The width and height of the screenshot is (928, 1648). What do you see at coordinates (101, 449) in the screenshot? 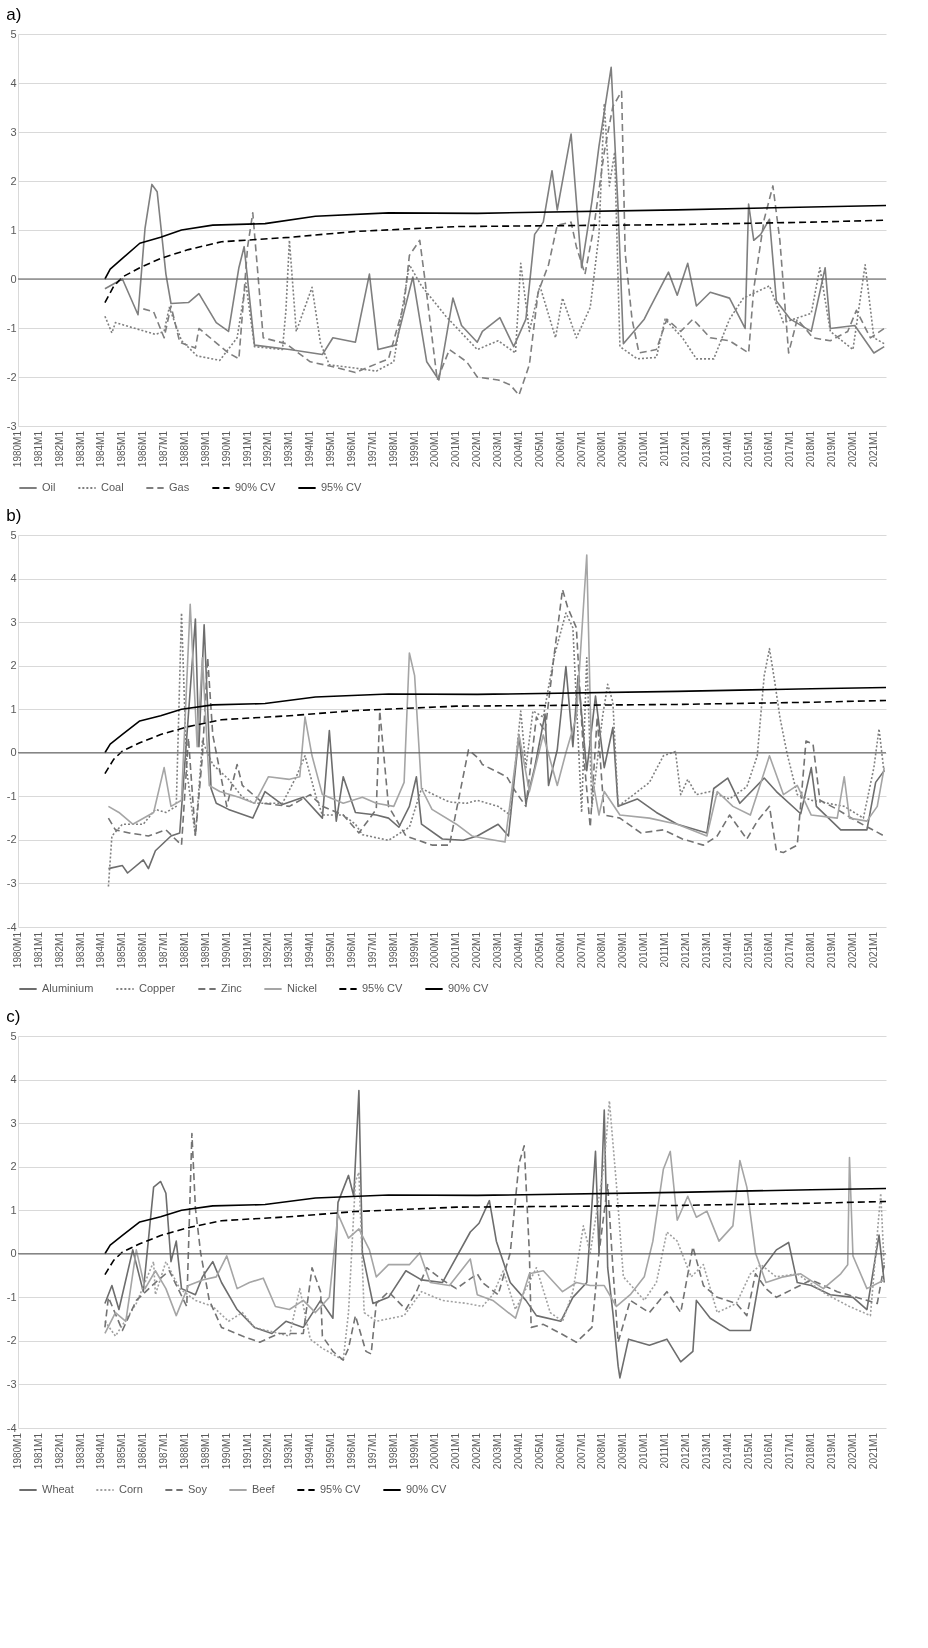
I see `x-tick-label: 1984M1` at bounding box center [101, 449].